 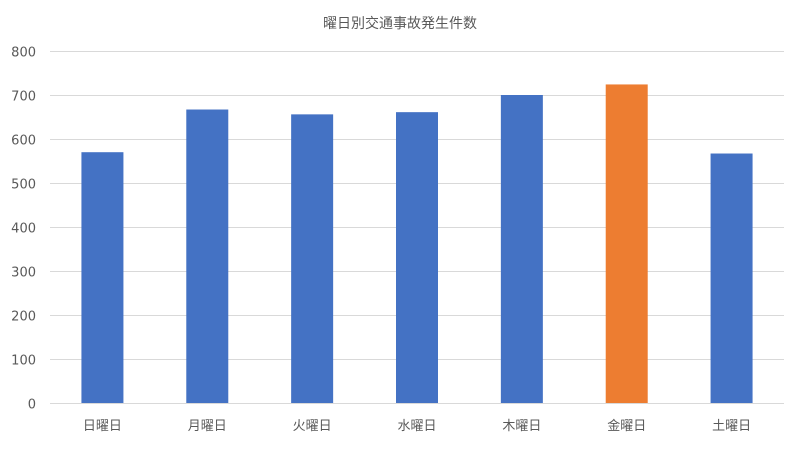 I want to click on x-tick-label-3: 火曜日, so click(x=312, y=426).